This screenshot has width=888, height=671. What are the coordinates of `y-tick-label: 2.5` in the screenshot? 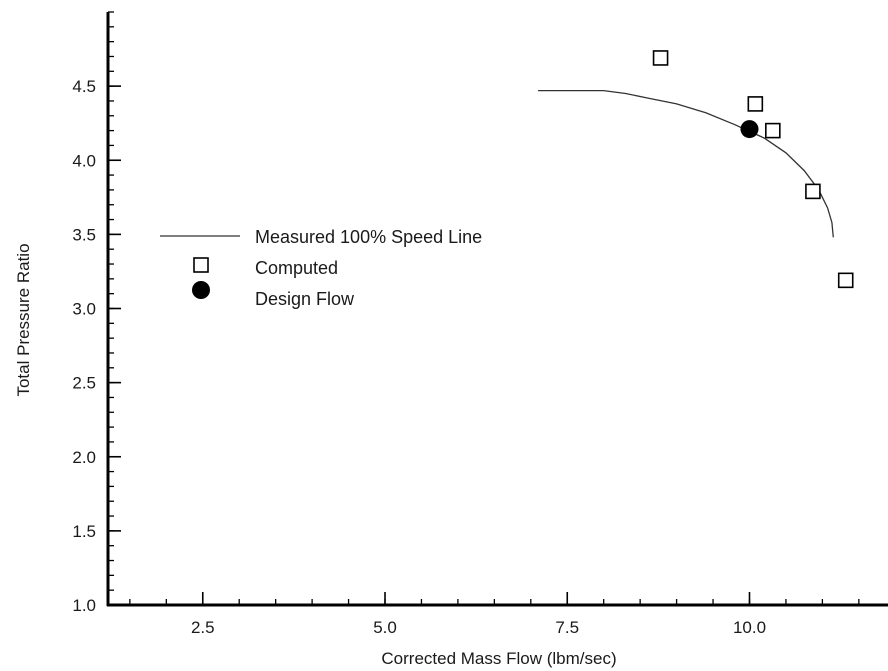 It's located at (84, 383).